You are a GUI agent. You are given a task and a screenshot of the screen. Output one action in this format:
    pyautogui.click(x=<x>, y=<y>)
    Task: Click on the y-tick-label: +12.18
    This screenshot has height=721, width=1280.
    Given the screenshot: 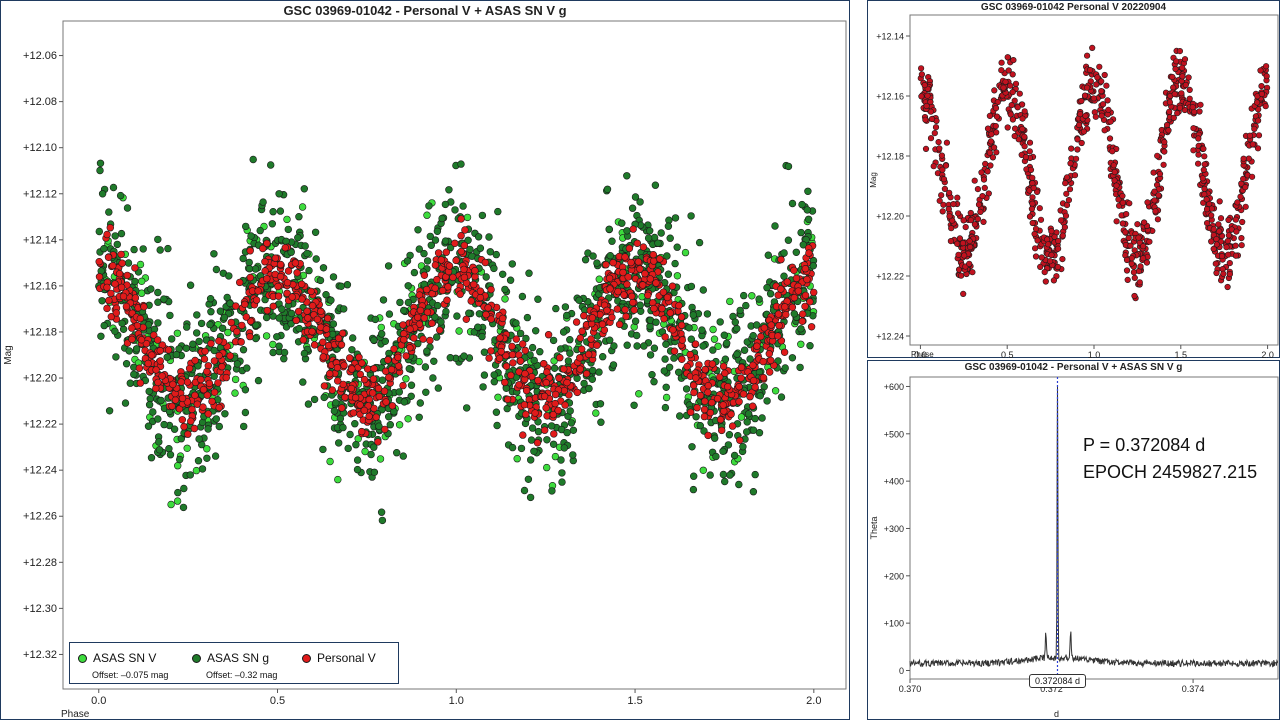 What is the action you would take?
    pyautogui.click(x=890, y=157)
    